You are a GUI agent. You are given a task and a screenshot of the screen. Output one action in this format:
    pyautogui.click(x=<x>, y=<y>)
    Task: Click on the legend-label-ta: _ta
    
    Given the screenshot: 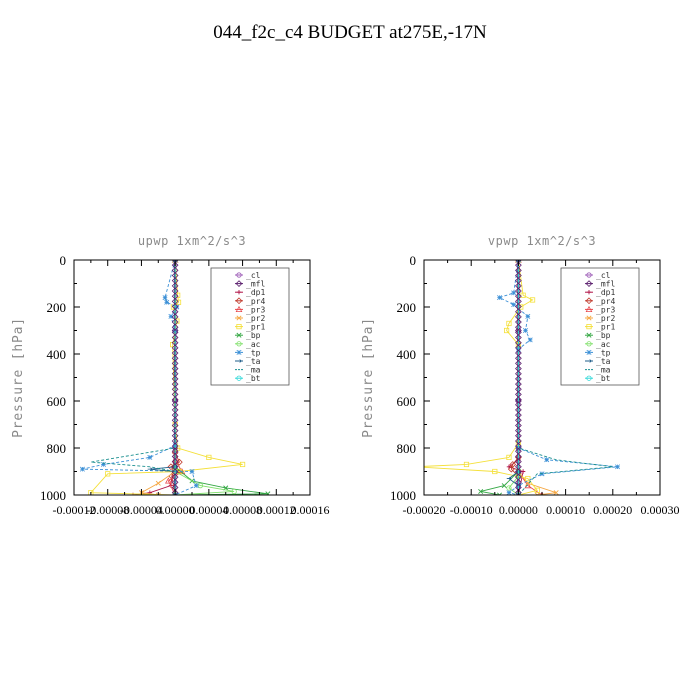 What is the action you would take?
    pyautogui.click(x=253, y=361)
    